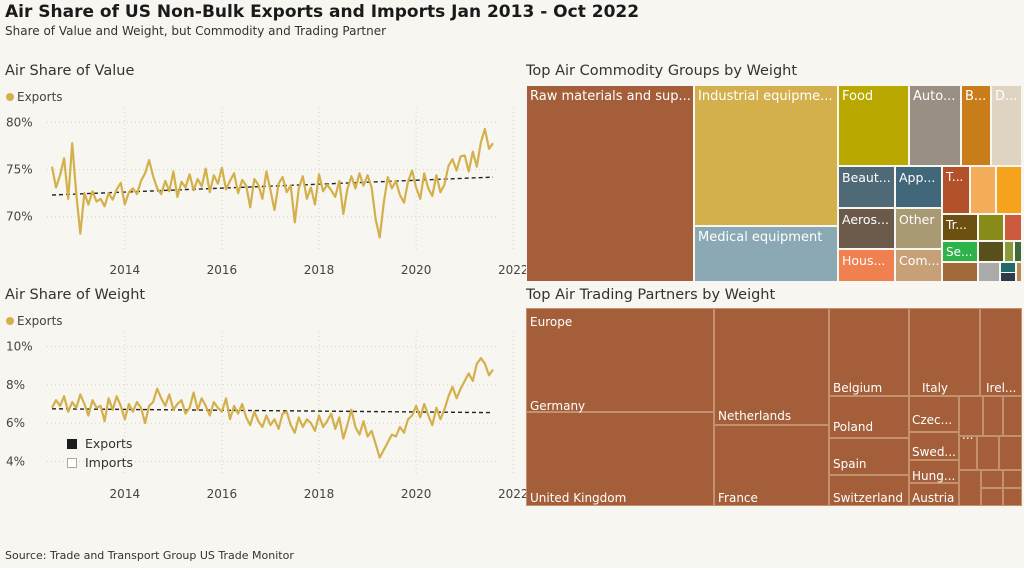  Describe the element at coordinates (15, 385) in the screenshot. I see `y-tick-label: 8%` at that location.